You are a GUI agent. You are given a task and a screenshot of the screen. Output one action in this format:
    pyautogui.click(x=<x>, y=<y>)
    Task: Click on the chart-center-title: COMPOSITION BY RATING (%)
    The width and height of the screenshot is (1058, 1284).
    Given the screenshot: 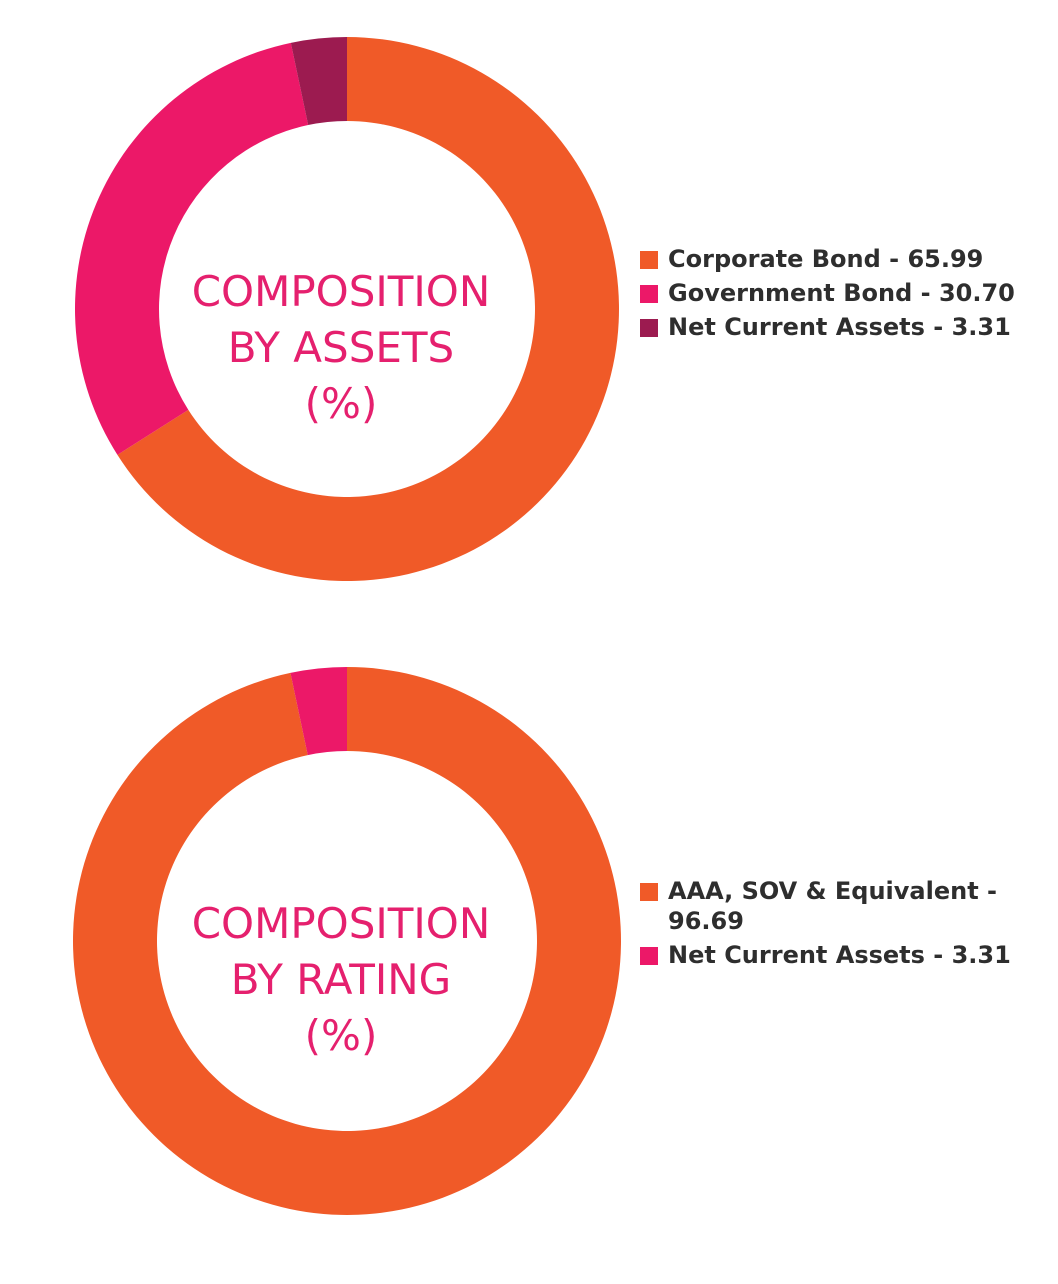 What is the action you would take?
    pyautogui.click(x=341, y=980)
    